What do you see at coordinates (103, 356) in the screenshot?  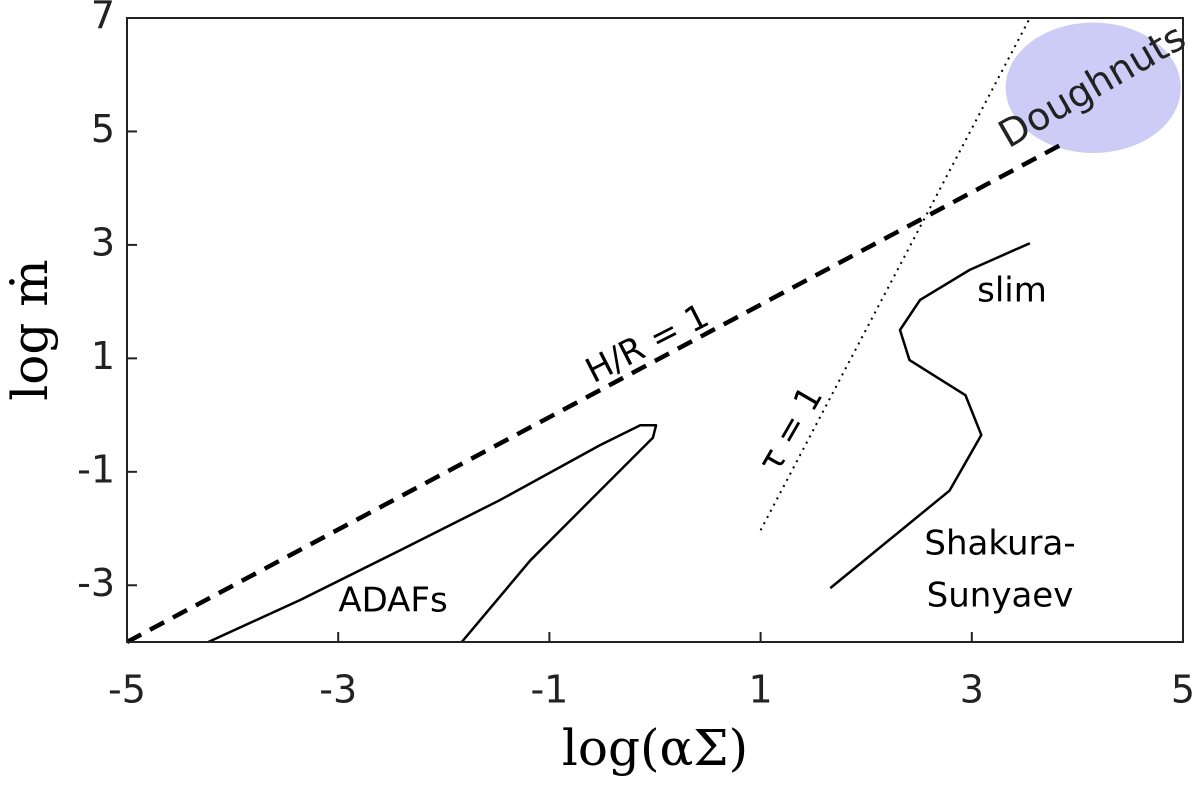 I see `y-tick-label: 1` at bounding box center [103, 356].